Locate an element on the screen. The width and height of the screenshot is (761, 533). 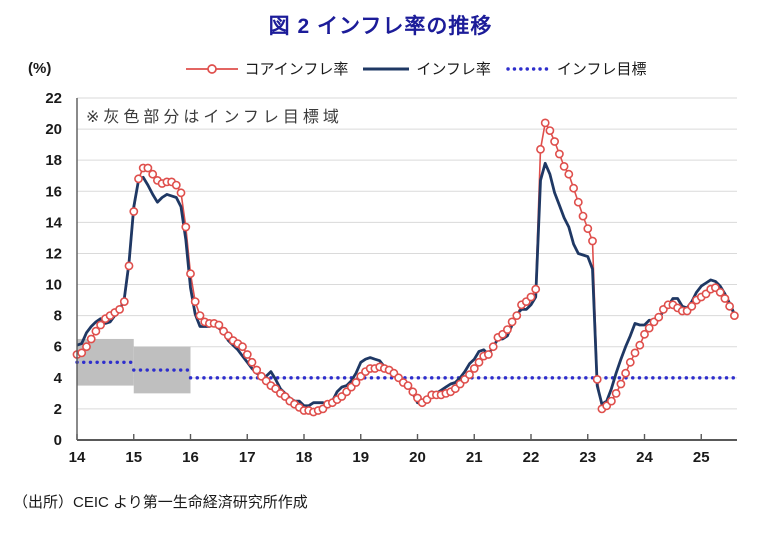
legend-item-target: インフレ目標 is located at coordinates (576, 68).